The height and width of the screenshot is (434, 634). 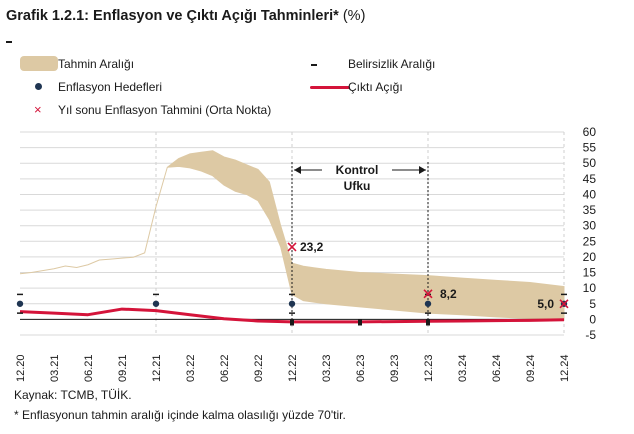 What do you see at coordinates (39, 63) in the screenshot?
I see `legend-band-swatch` at bounding box center [39, 63].